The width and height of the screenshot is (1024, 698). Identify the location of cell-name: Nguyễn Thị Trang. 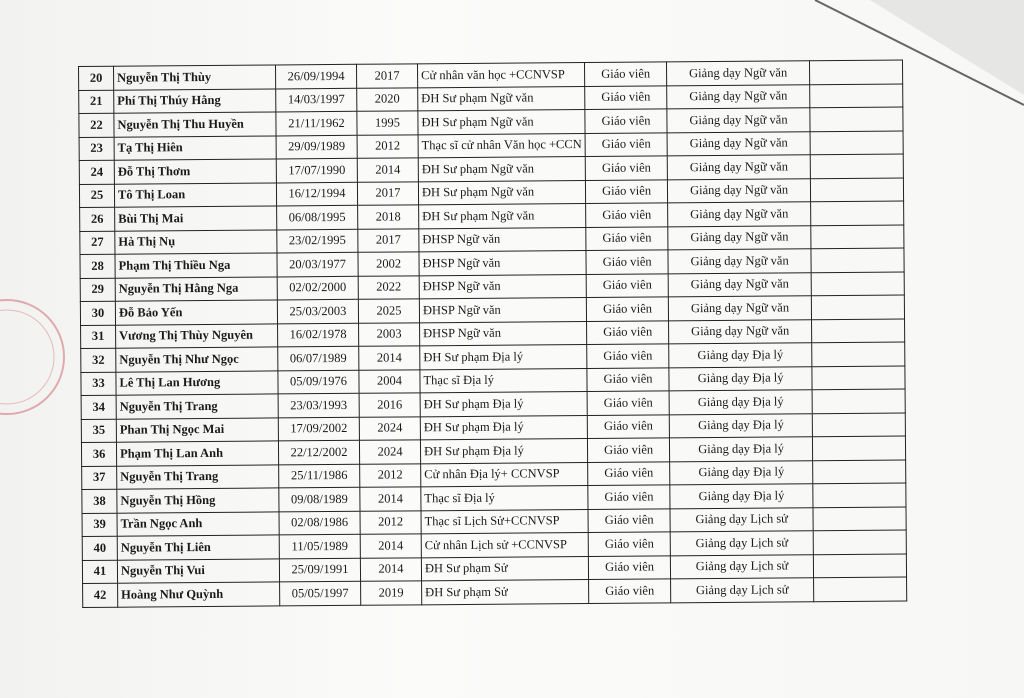
(197, 477).